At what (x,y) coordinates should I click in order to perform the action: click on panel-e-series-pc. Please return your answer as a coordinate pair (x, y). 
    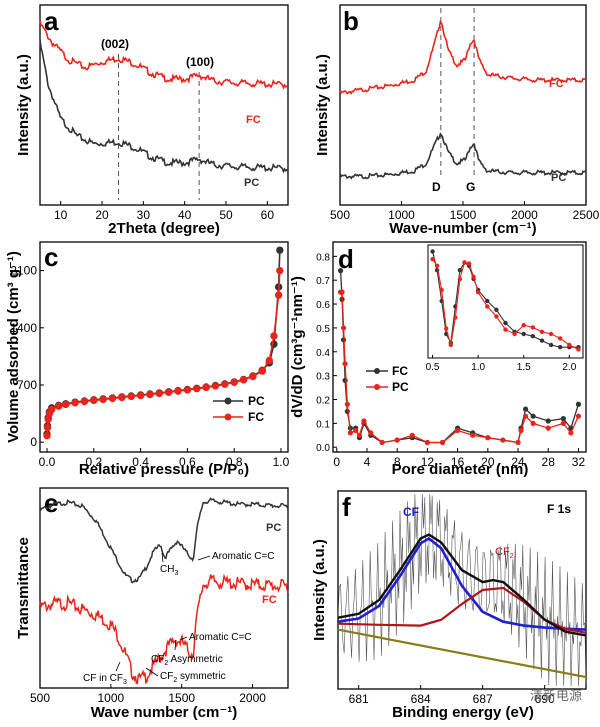
    Looking at the image, I should click on (164, 540).